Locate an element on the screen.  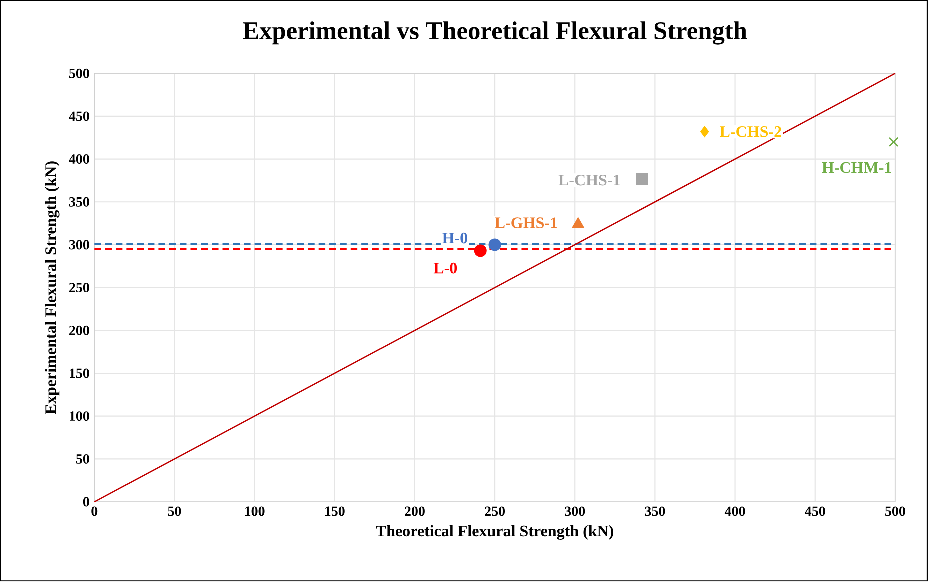
y-tick-label: 150 is located at coordinates (80, 373).